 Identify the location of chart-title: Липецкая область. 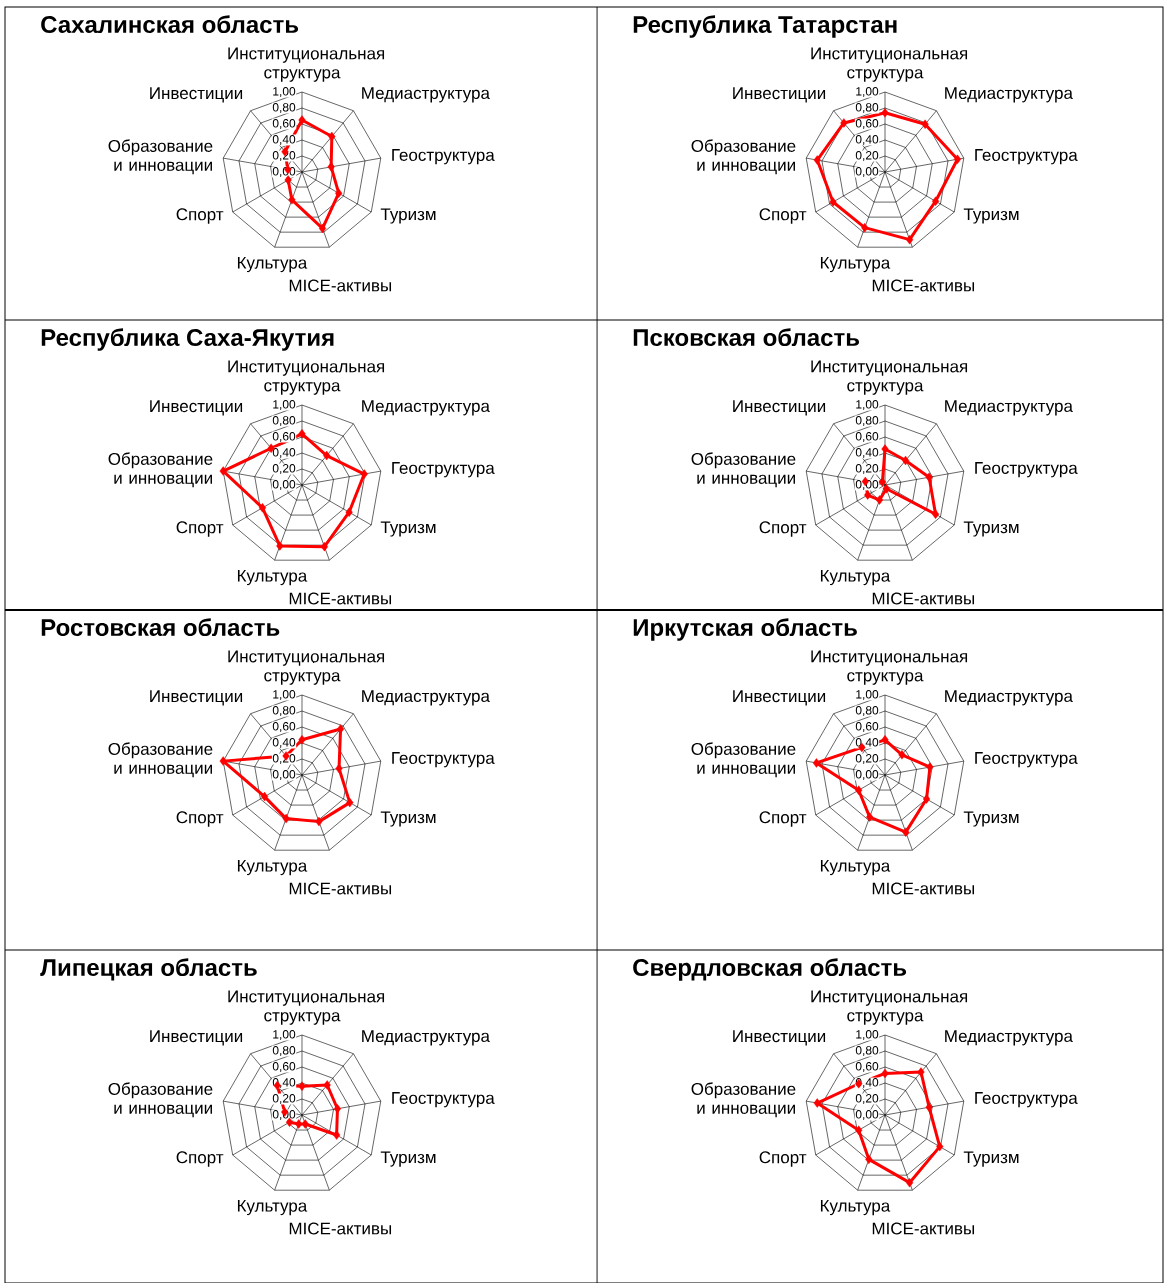
(148, 969).